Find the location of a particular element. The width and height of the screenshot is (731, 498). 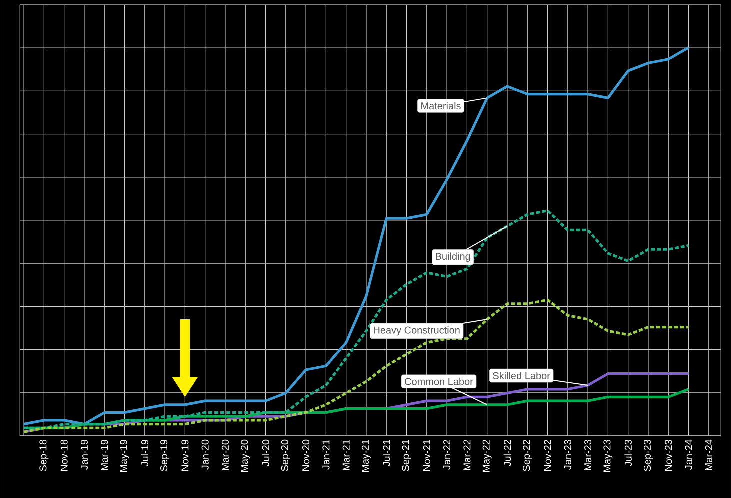

x-tick-label: Mar-24 is located at coordinates (708, 455).